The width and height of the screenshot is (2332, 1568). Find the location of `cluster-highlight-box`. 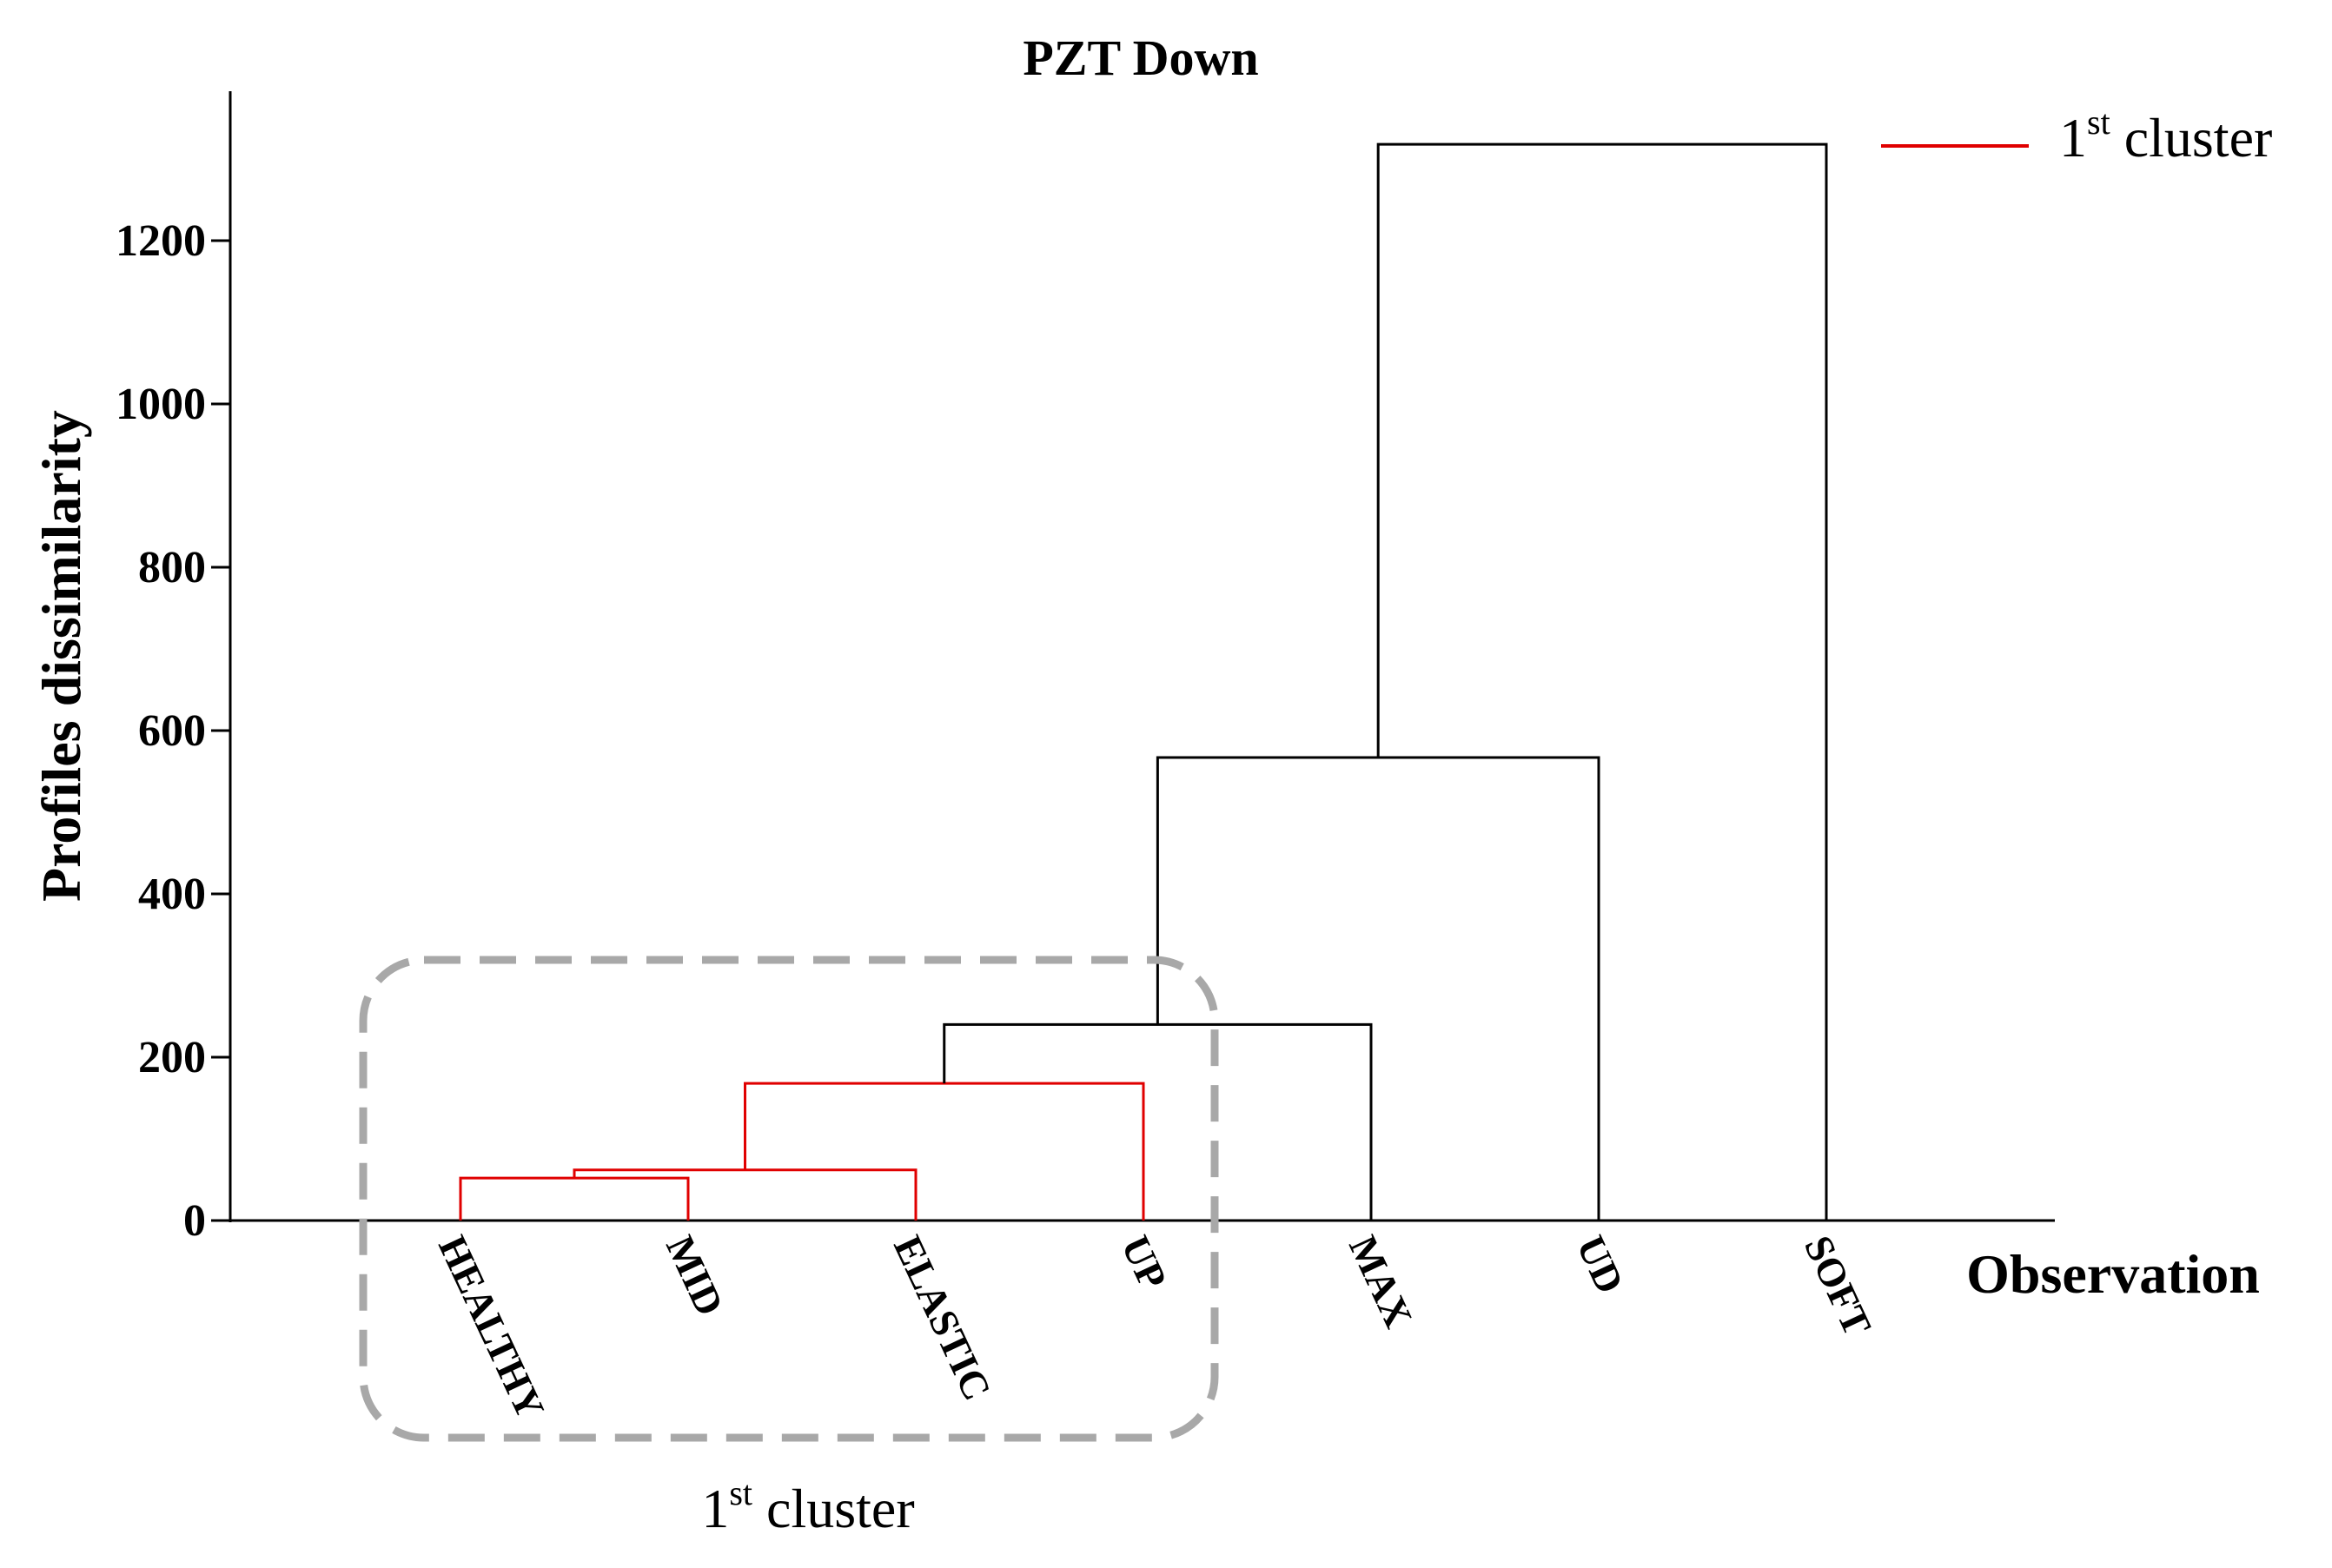

cluster-highlight-box is located at coordinates (789, 1199).